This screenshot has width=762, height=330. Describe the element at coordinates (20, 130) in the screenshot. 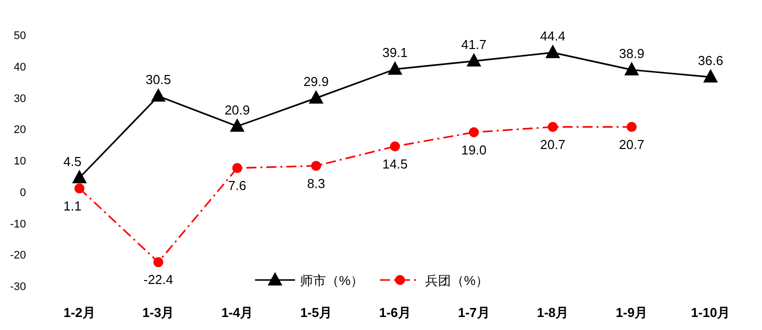

I see `y-tick-label: 20` at that location.